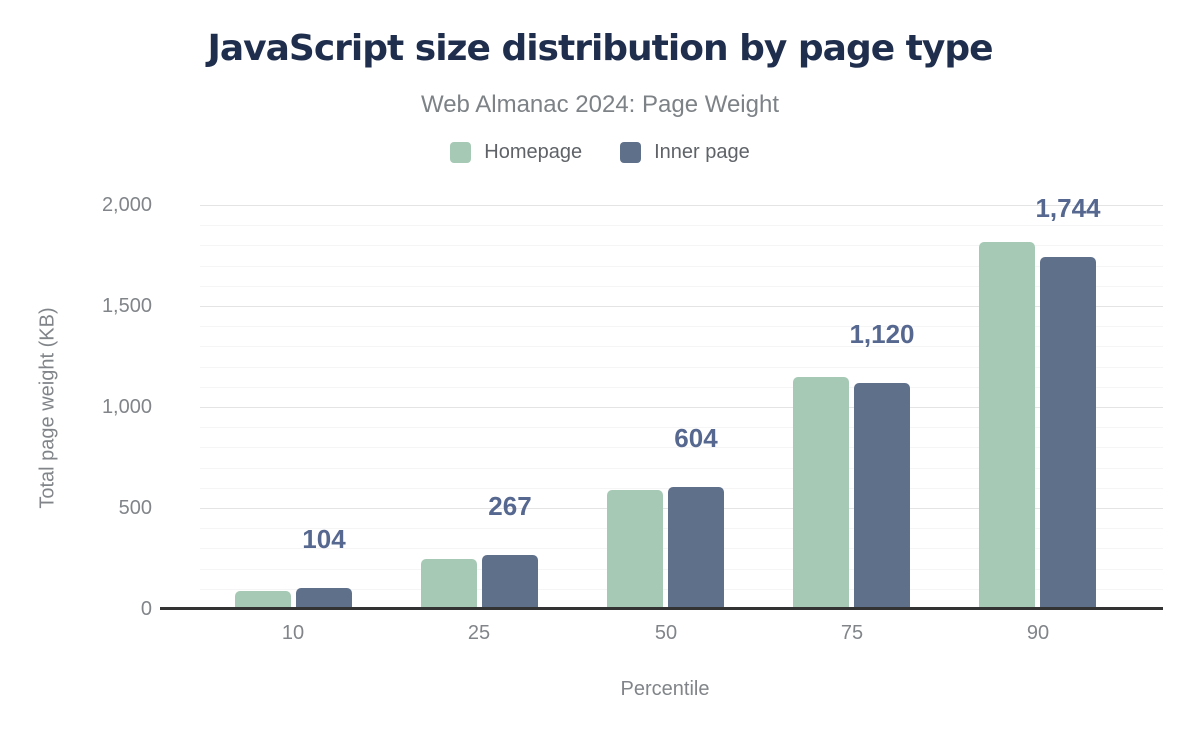 The image size is (1200, 742). I want to click on x-axis-title: Percentile, so click(665, 689).